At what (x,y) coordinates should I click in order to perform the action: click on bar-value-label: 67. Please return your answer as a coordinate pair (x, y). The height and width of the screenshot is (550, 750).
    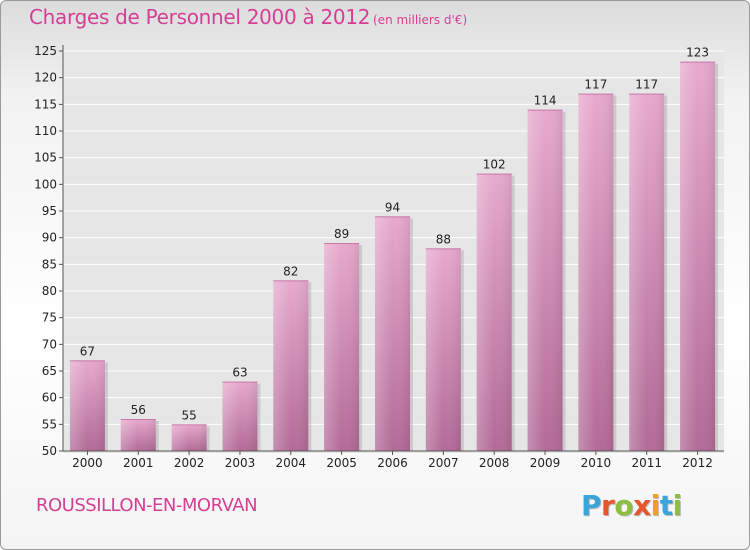
    Looking at the image, I should click on (87, 351).